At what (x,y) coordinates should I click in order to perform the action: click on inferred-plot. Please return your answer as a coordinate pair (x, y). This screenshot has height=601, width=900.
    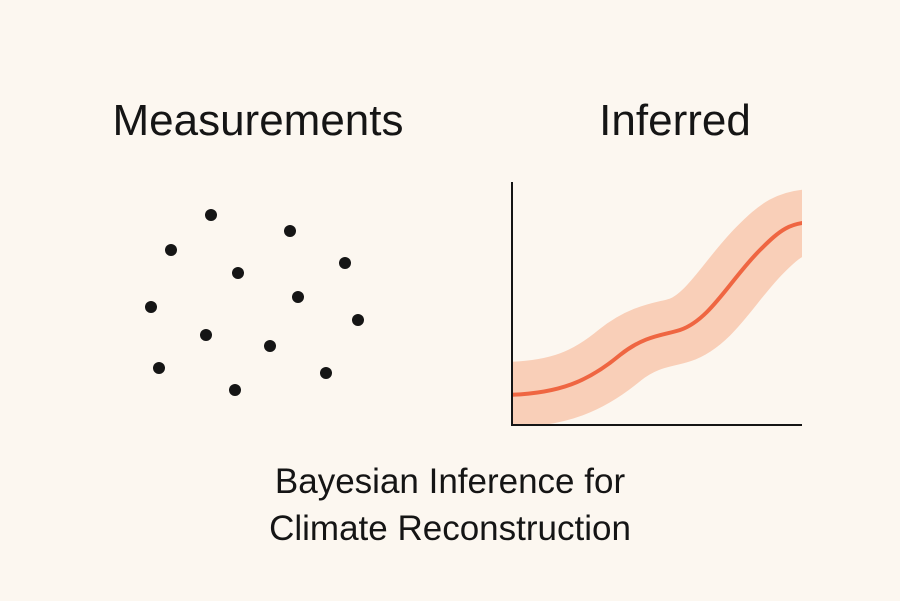
    Looking at the image, I should click on (657, 307).